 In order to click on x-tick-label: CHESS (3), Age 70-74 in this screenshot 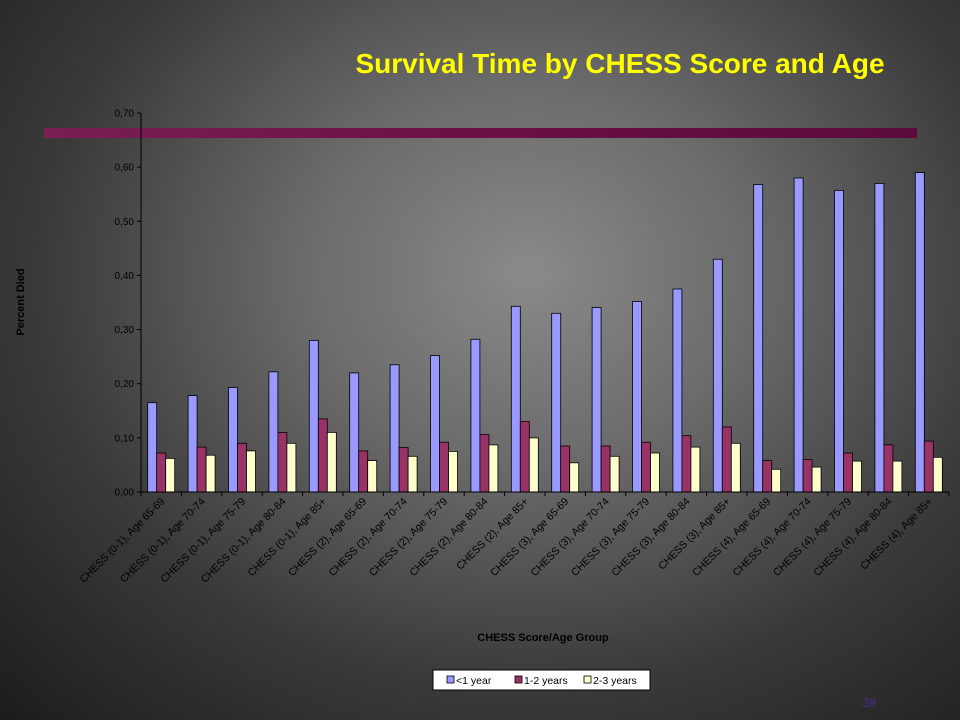, I will do `click(570, 537)`.